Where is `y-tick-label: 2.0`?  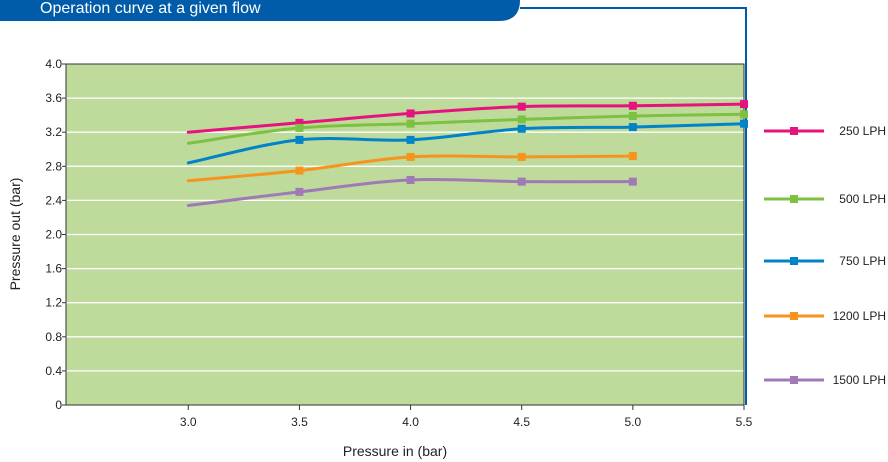 y-tick-label: 2.0 is located at coordinates (53, 235).